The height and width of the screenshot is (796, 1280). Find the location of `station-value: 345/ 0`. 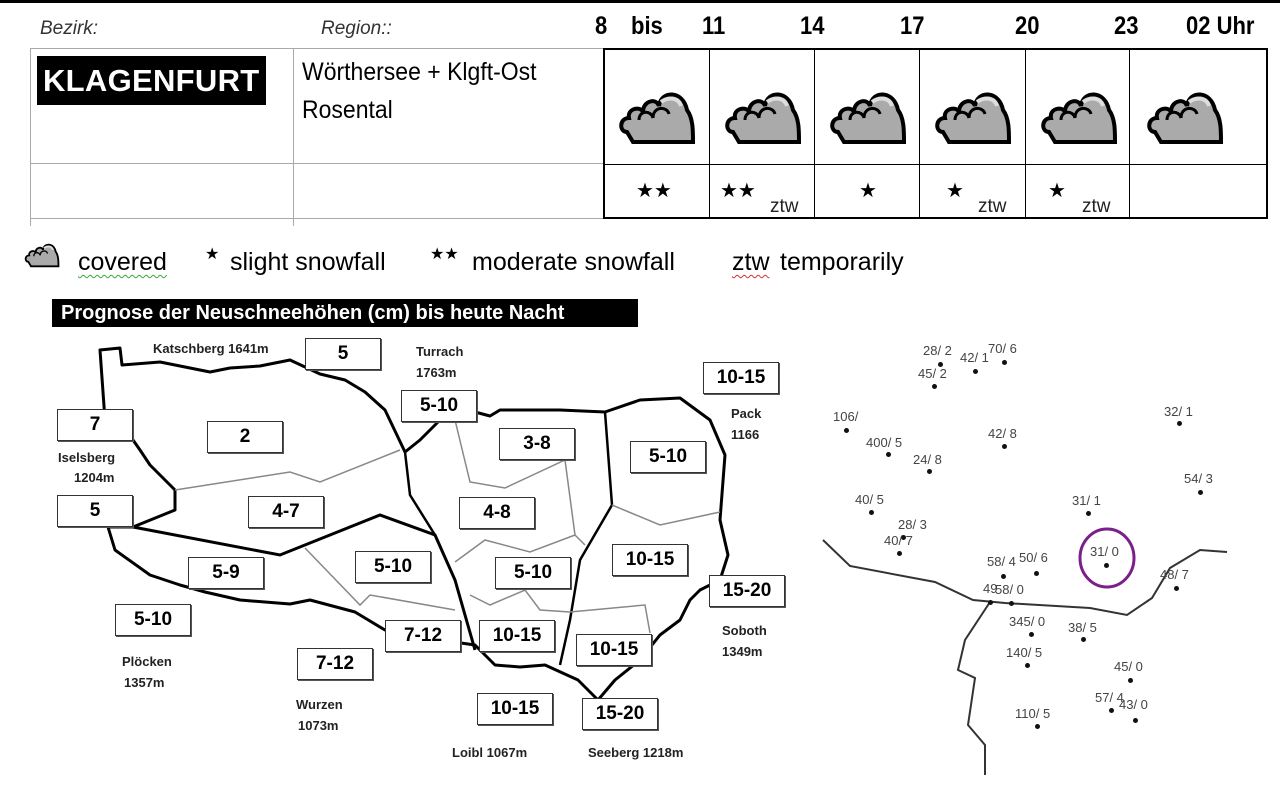

station-value: 345/ 0 is located at coordinates (1027, 621).